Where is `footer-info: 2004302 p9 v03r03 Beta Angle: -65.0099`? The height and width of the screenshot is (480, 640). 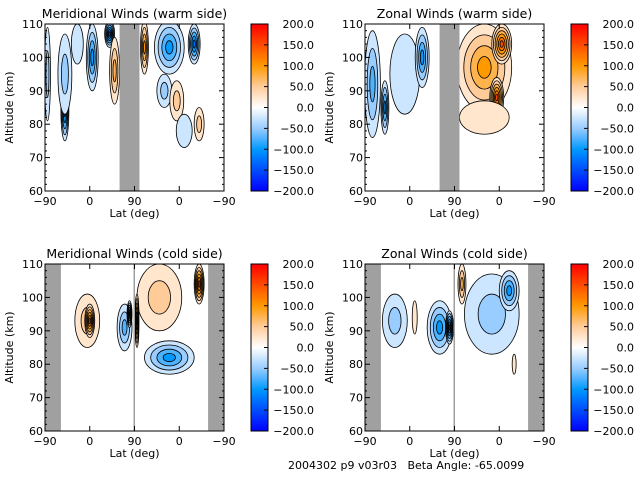
footer-info: 2004302 p9 v03r03 Beta Angle: -65.0099 is located at coordinates (406, 465).